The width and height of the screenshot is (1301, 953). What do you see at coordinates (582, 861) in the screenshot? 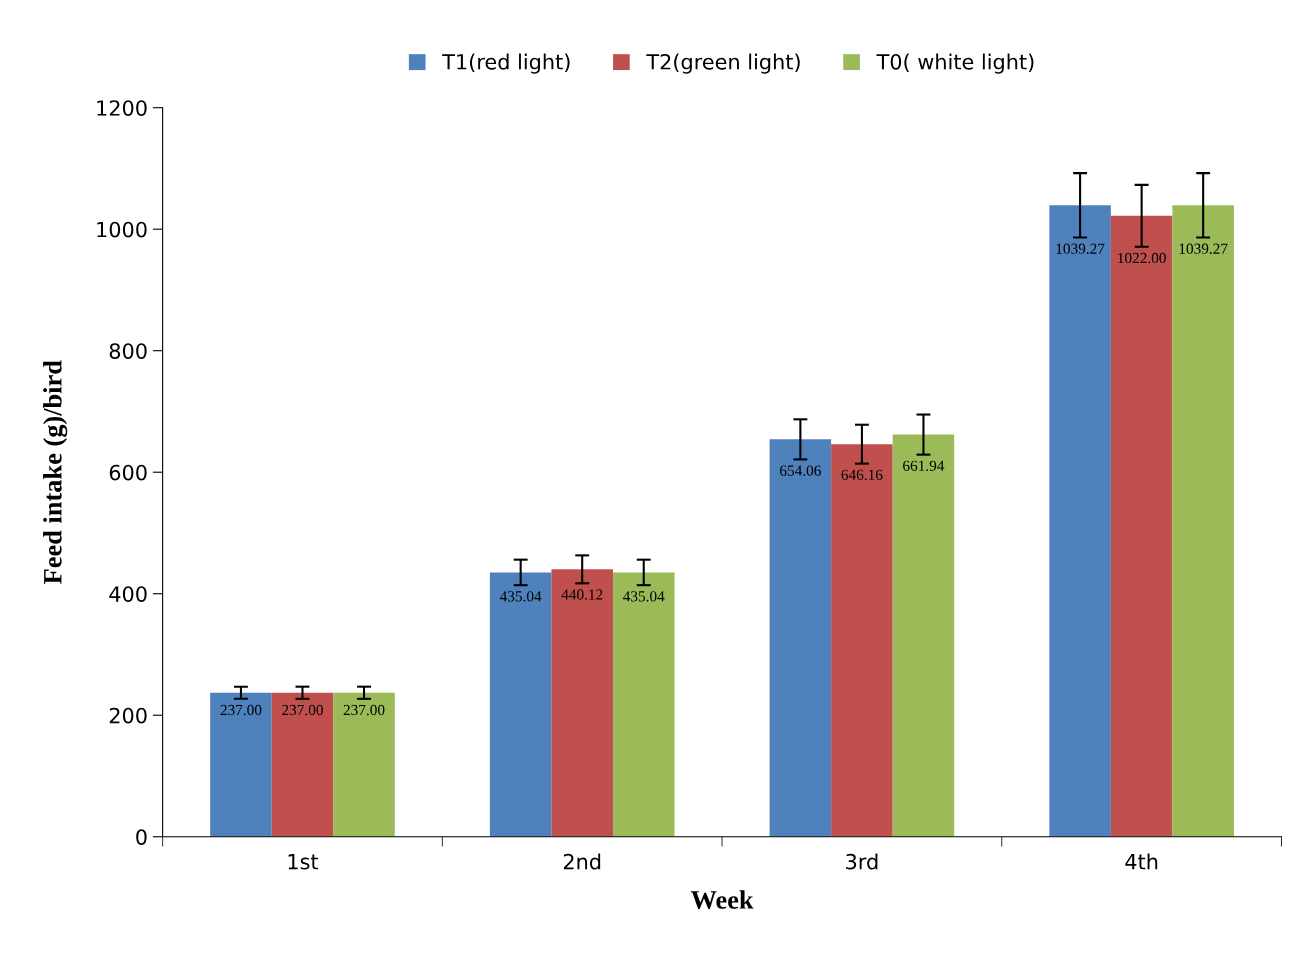
I see `x-tick-label: 2nd` at bounding box center [582, 861].